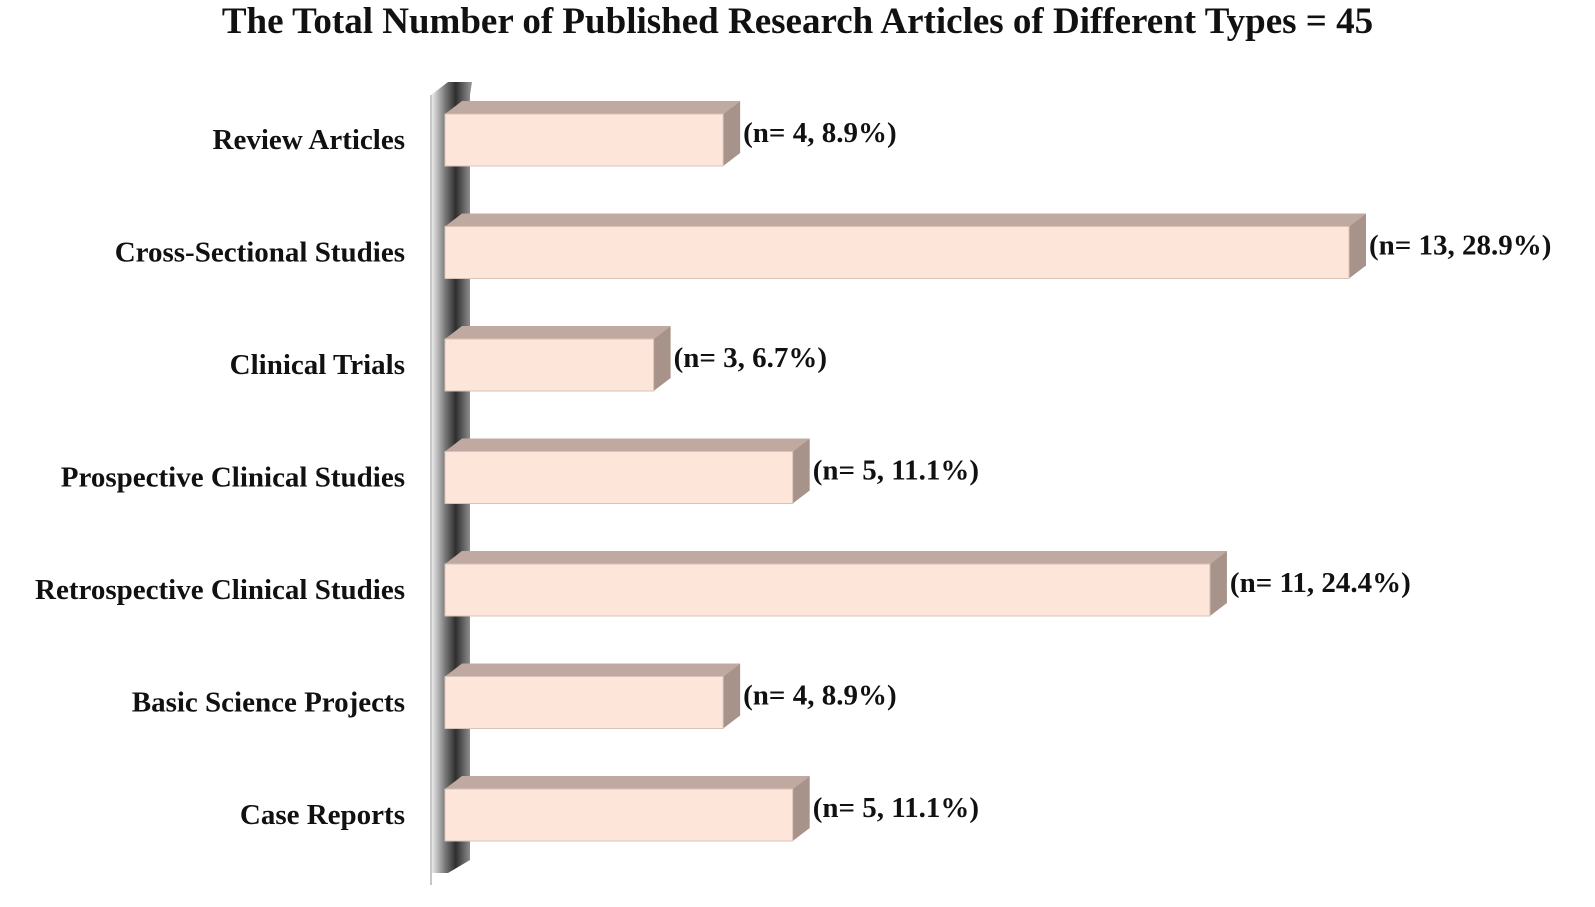  What do you see at coordinates (1320, 583) in the screenshot?
I see `data-label: (n= 11, 24.4%)` at bounding box center [1320, 583].